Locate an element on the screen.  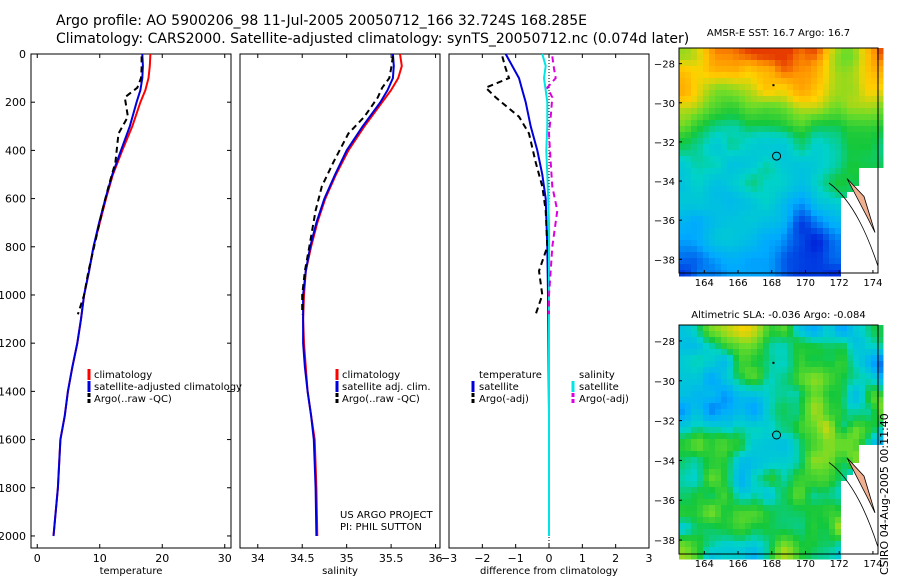
temperature-ytick-label: 1800 is located at coordinates (13, 488).